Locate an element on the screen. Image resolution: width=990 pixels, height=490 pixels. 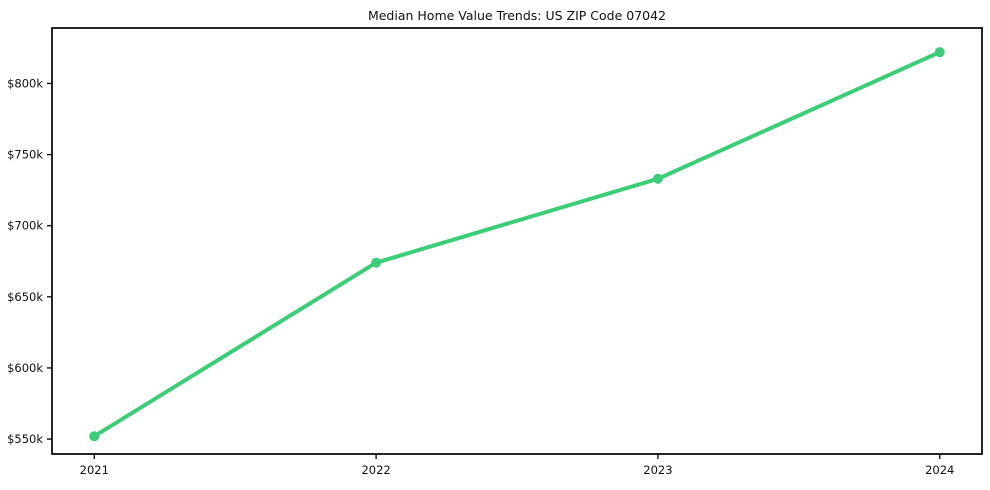
y-axis-tick-label: $700k is located at coordinates (25, 226).